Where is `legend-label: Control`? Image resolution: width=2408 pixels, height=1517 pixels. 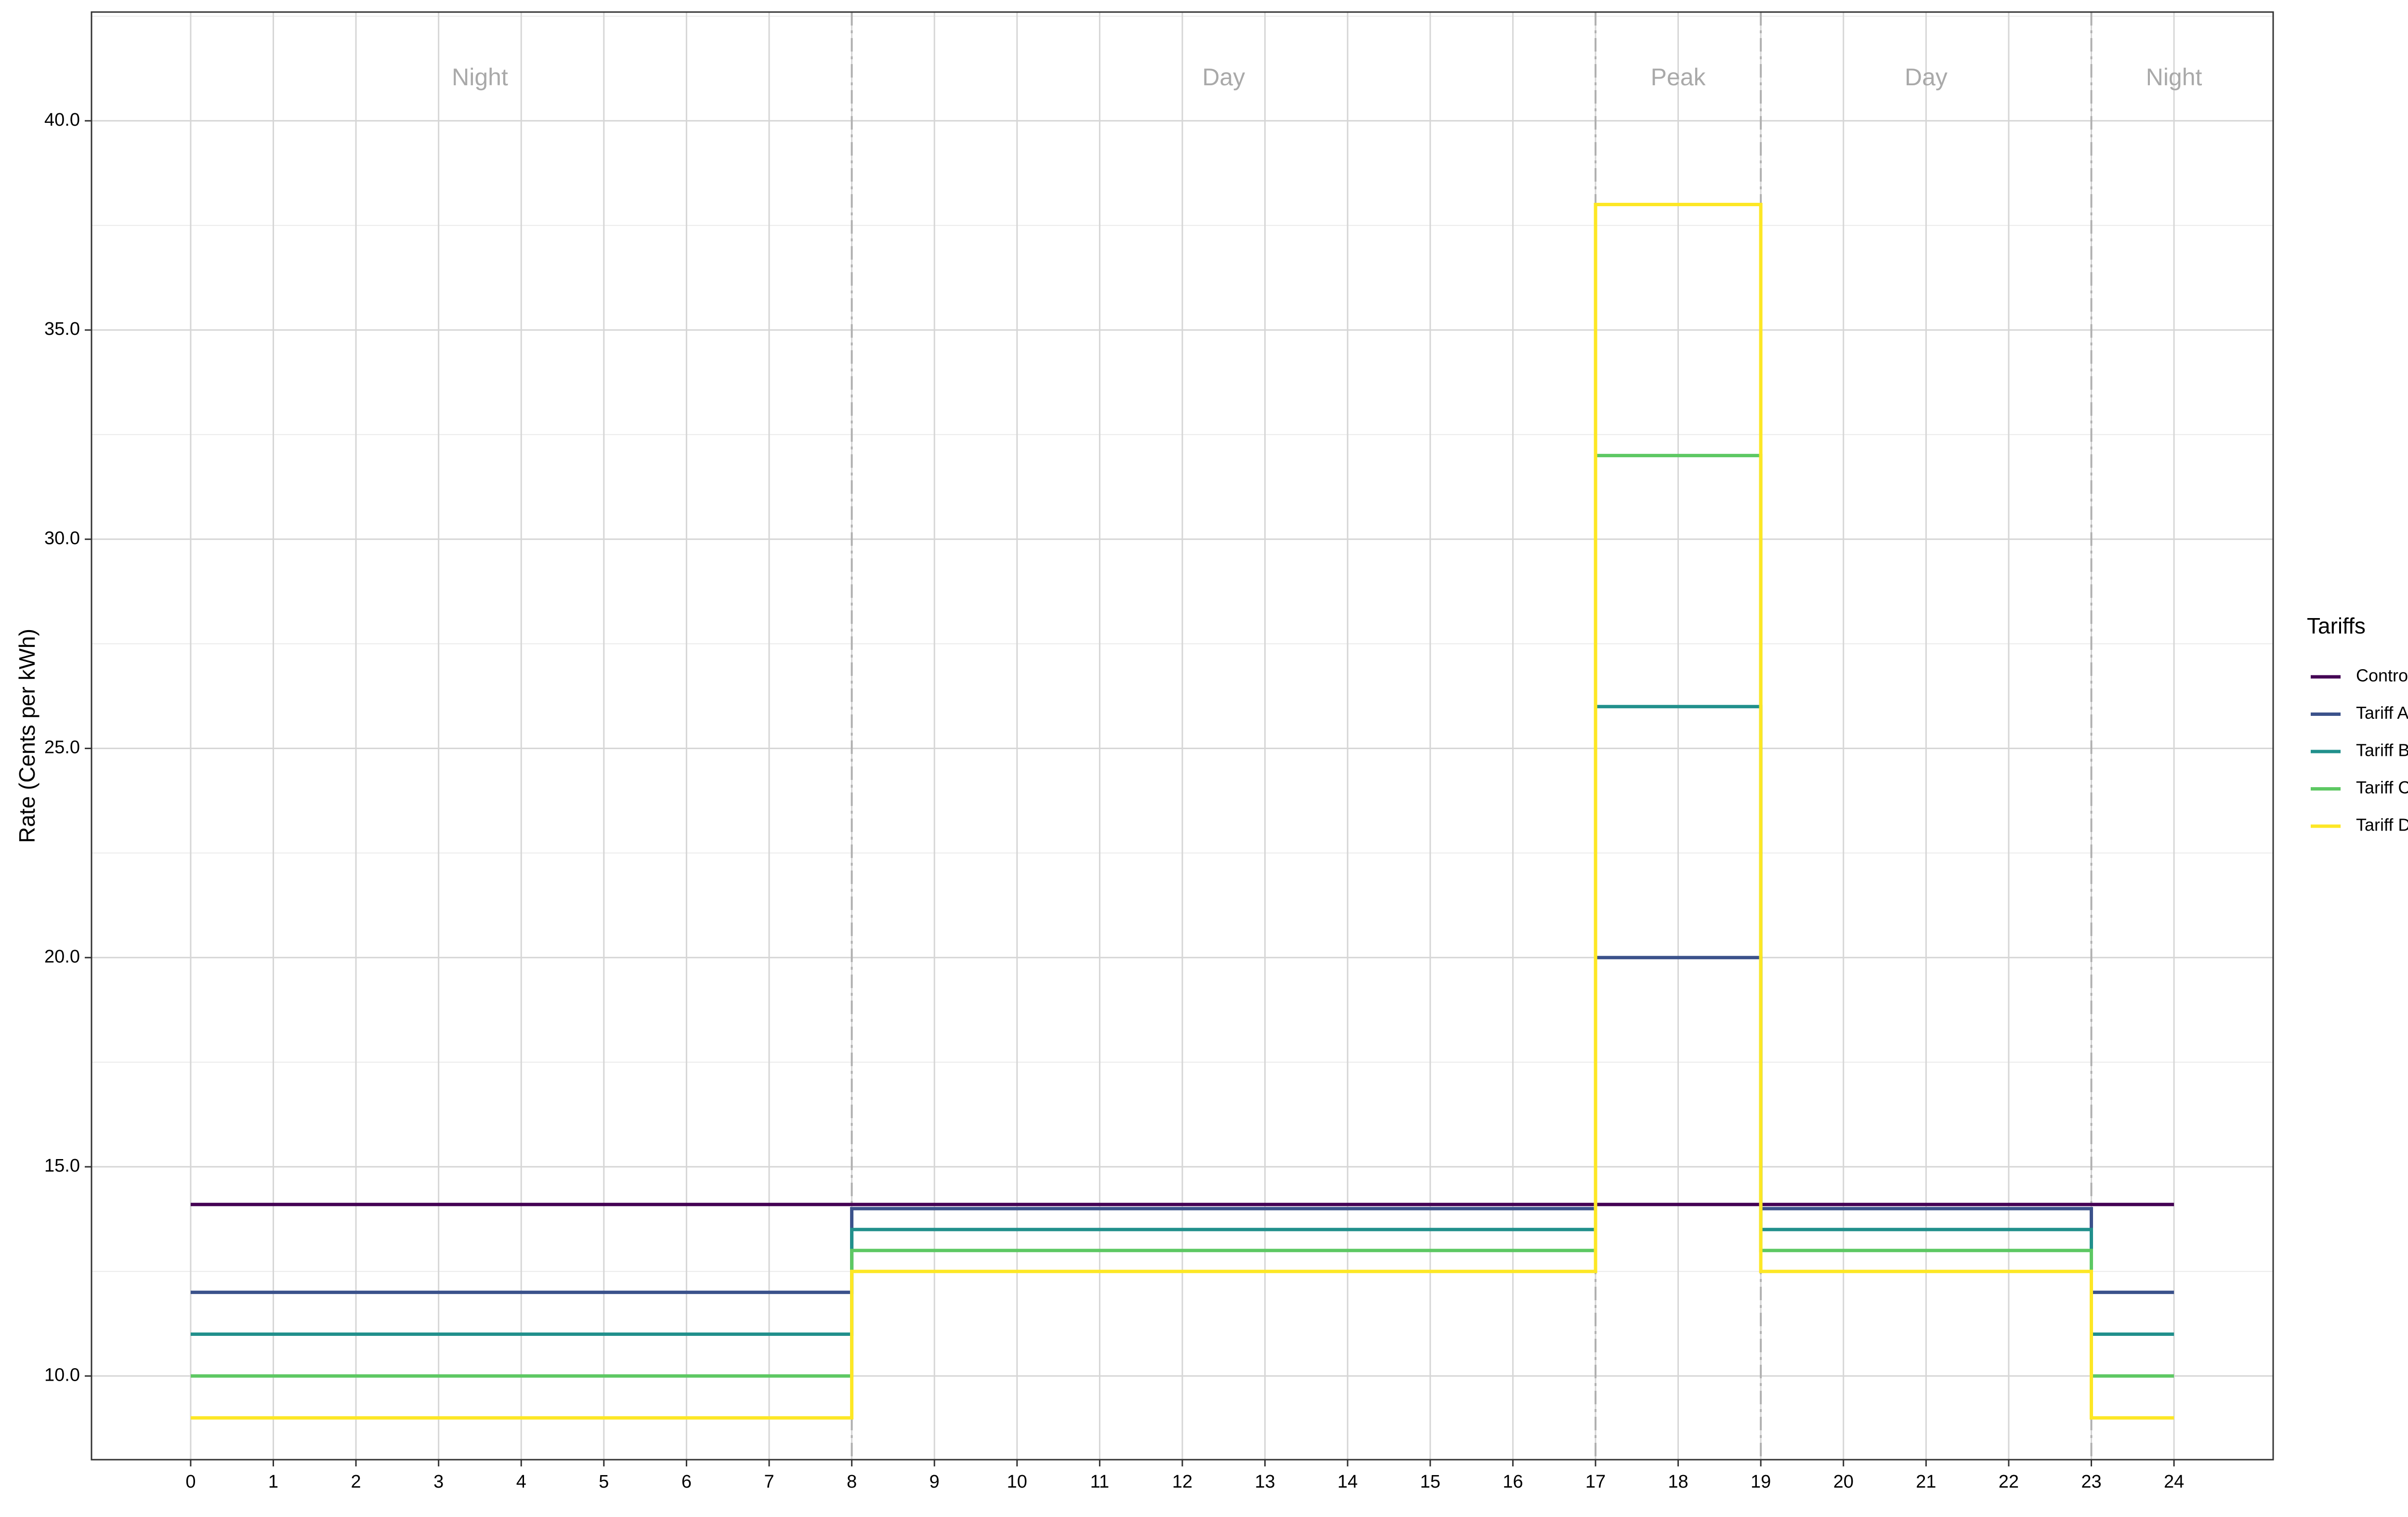
legend-label: Control is located at coordinates (2382, 676).